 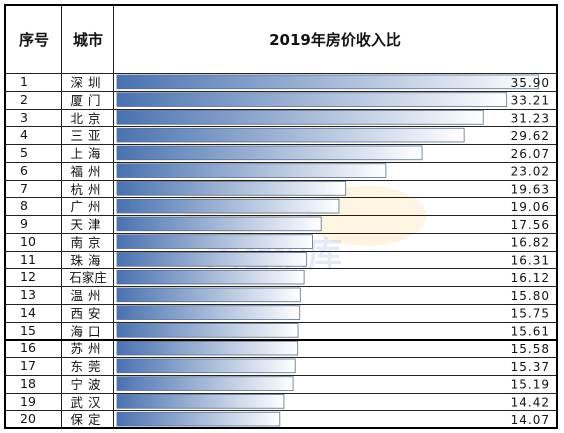 I want to click on row-index: 17, so click(x=28, y=365).